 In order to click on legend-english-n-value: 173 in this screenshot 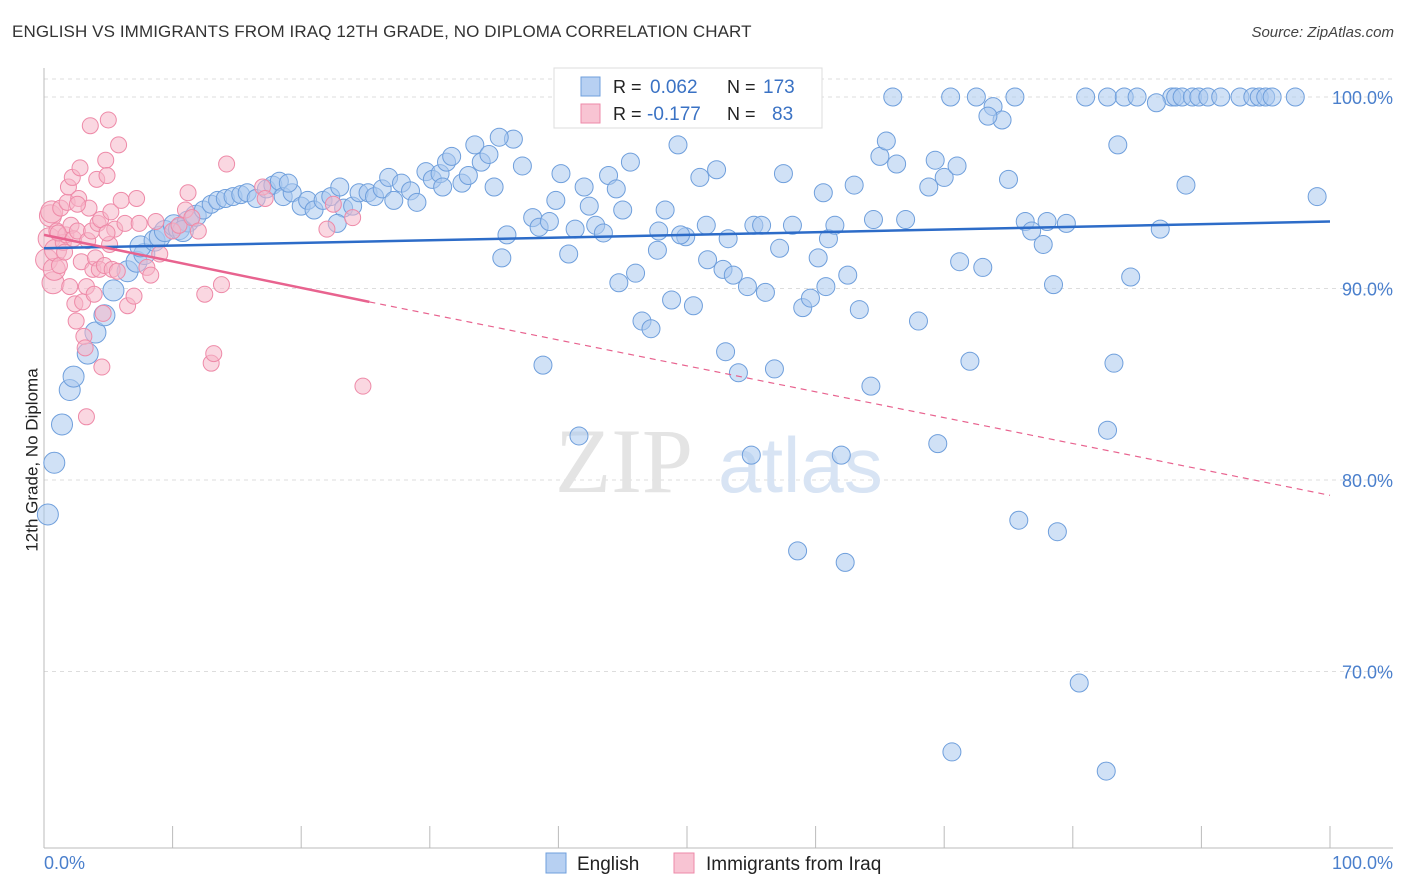, I will do `click(779, 87)`.